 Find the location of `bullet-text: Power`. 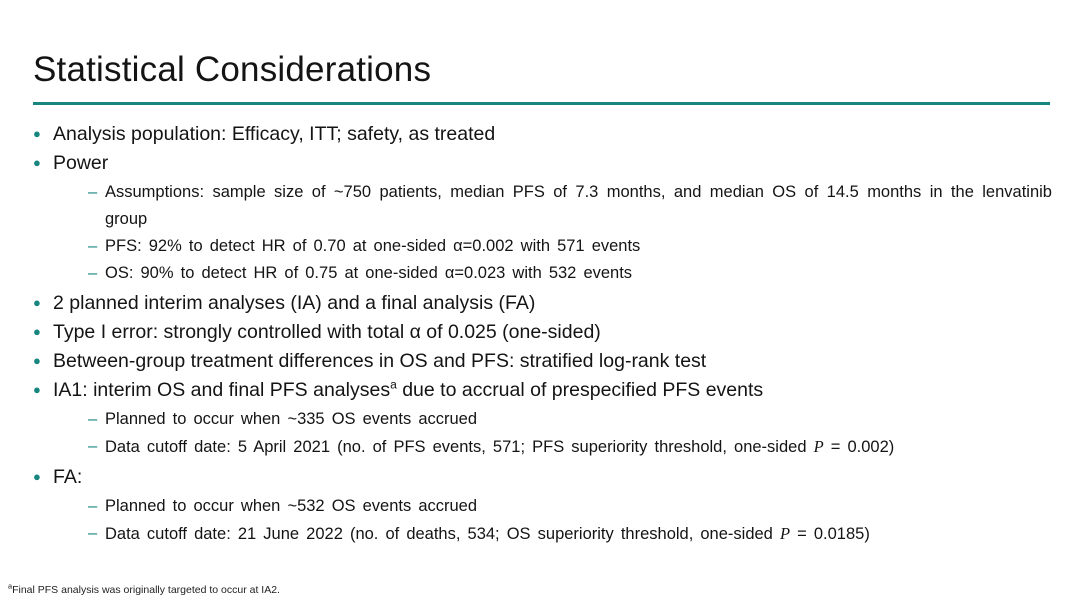

bullet-text: Power is located at coordinates (80, 163).